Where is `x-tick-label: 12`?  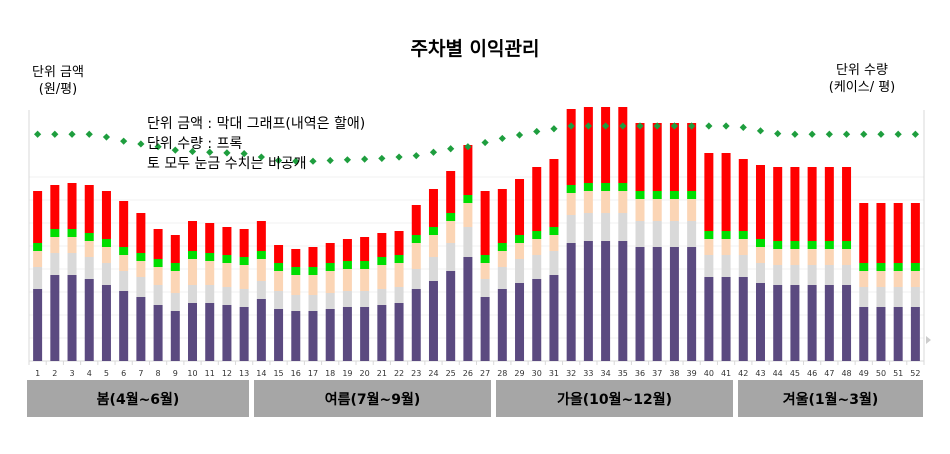
x-tick-label: 12 is located at coordinates (227, 373).